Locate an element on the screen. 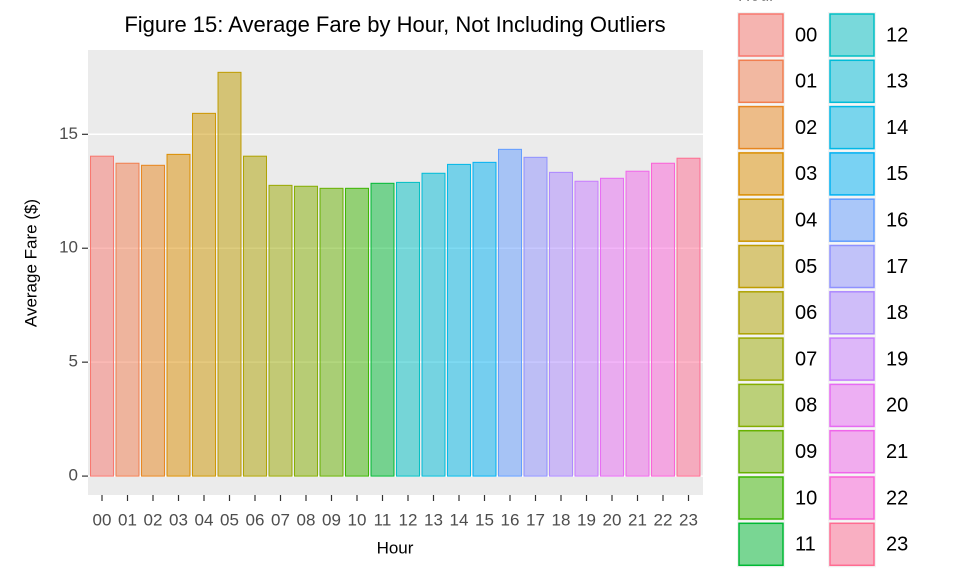  x-axis-title: Hour is located at coordinates (395, 547).